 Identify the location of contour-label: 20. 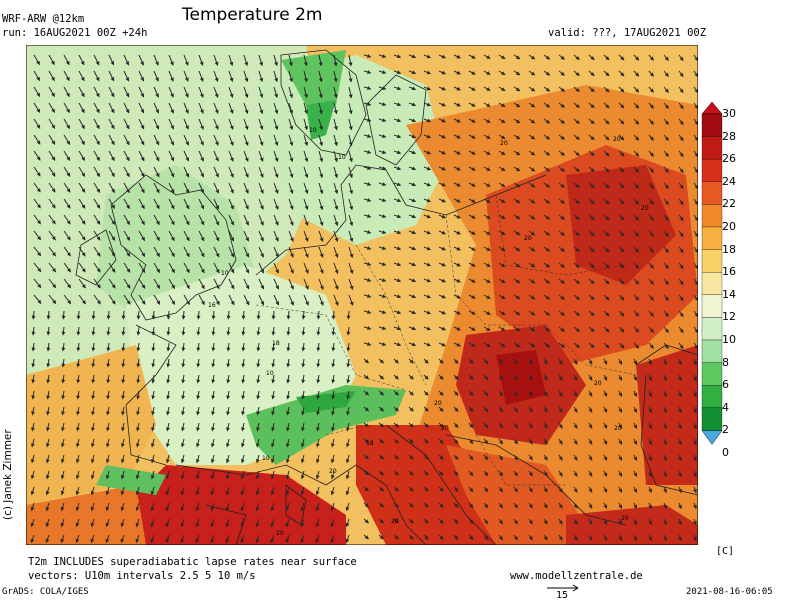
(445, 428).